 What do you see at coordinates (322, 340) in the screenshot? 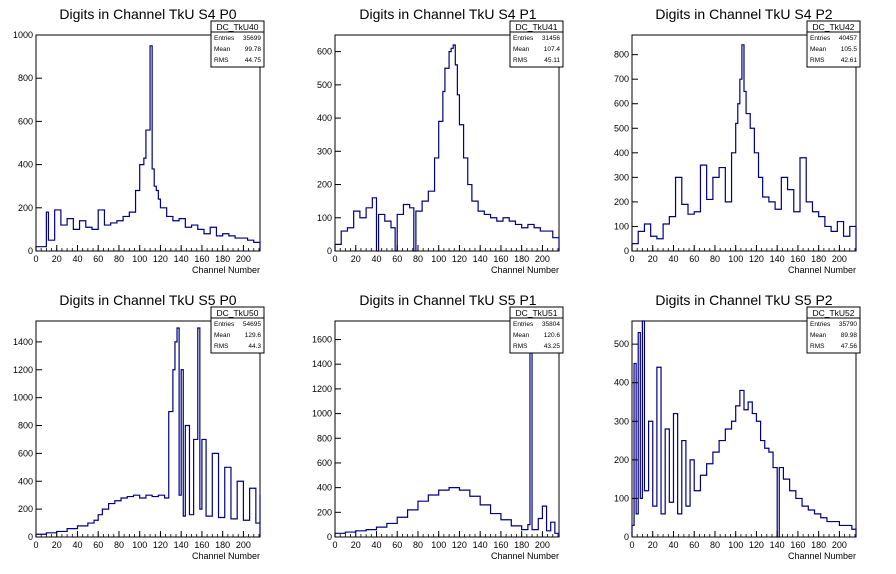
I see `y-tick-label: 1600` at bounding box center [322, 340].